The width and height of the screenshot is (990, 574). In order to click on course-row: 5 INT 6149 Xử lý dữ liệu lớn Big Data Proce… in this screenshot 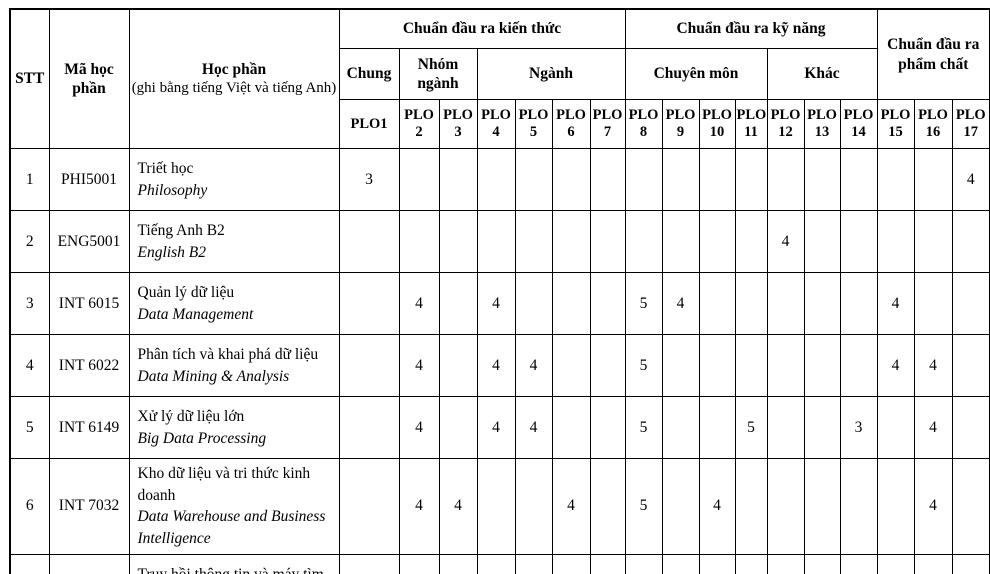, I will do `click(499, 427)`.